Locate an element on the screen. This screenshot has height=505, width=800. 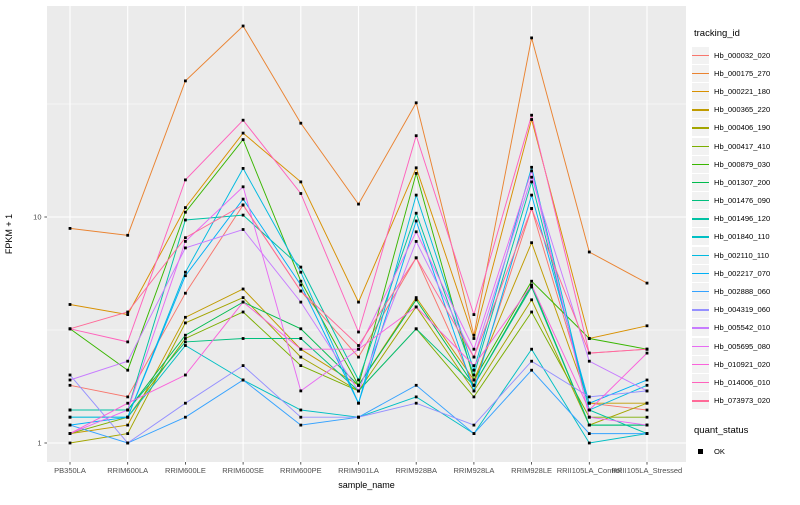
y-tick-label: 1 is located at coordinates (39, 443).